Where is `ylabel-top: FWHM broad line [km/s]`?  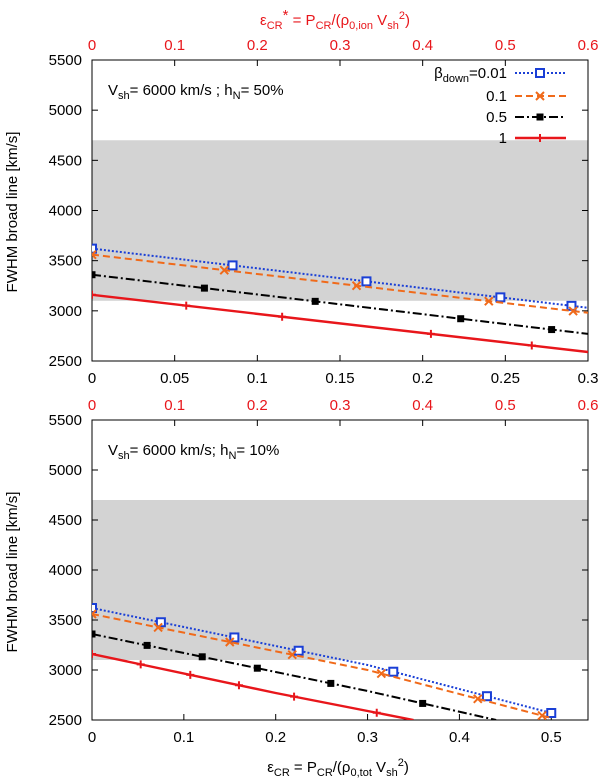 ylabel-top: FWHM broad line [km/s] is located at coordinates (12, 212).